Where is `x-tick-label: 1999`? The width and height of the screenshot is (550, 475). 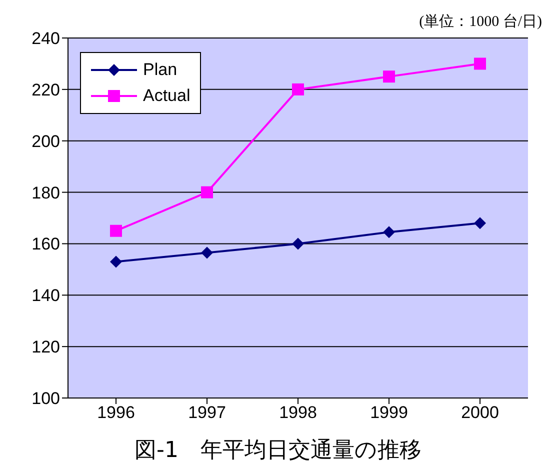
x-tick-label: 1999 is located at coordinates (389, 412).